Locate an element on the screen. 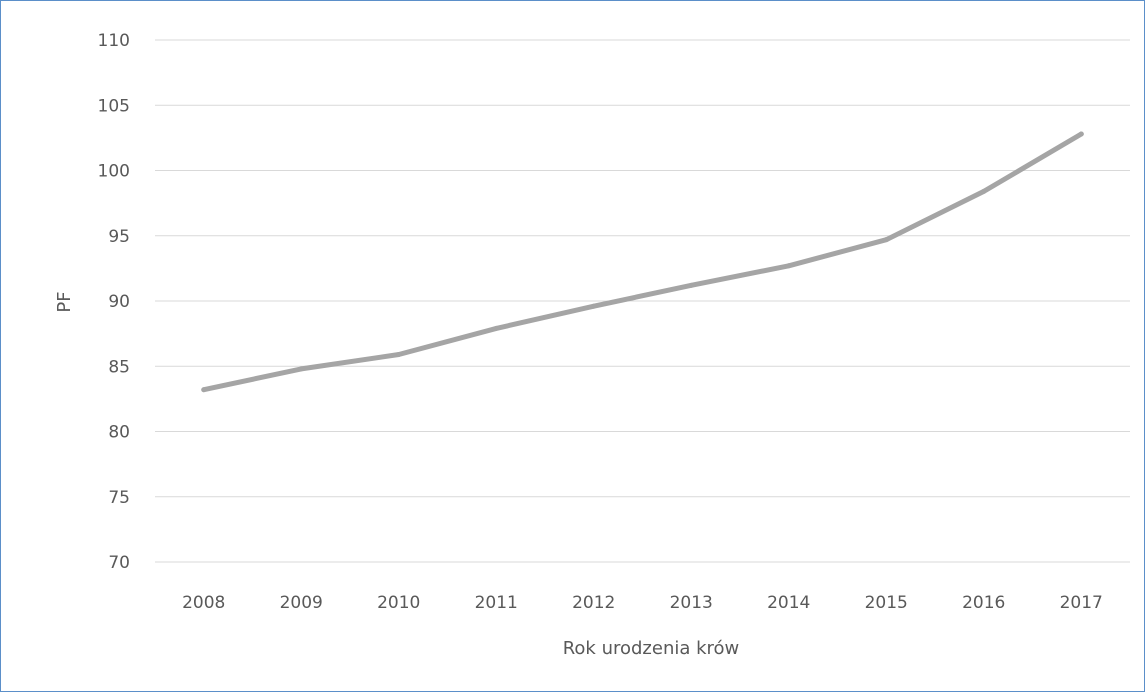 This screenshot has width=1145, height=692. y-tick-label: 80 is located at coordinates (119, 433).